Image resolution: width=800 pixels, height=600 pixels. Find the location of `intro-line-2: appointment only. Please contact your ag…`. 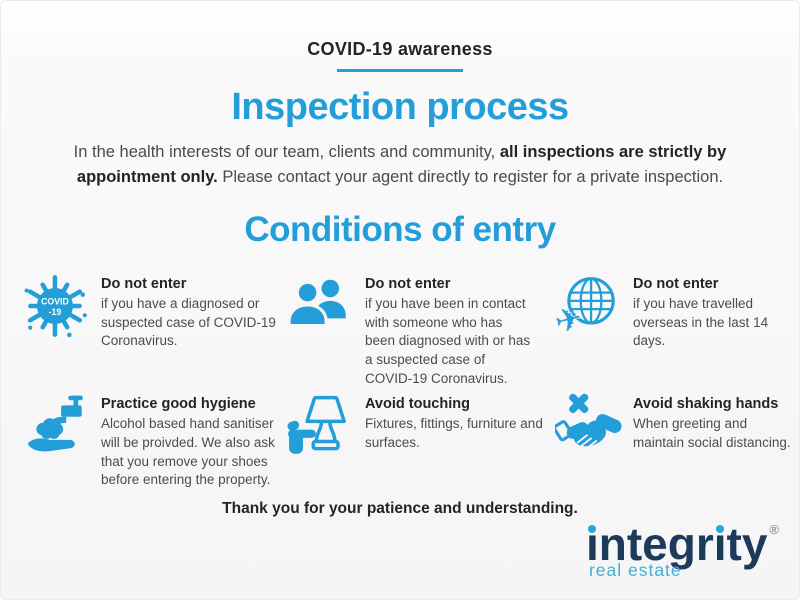

intro-line-2: appointment only. Please contact your ag… is located at coordinates (400, 177).